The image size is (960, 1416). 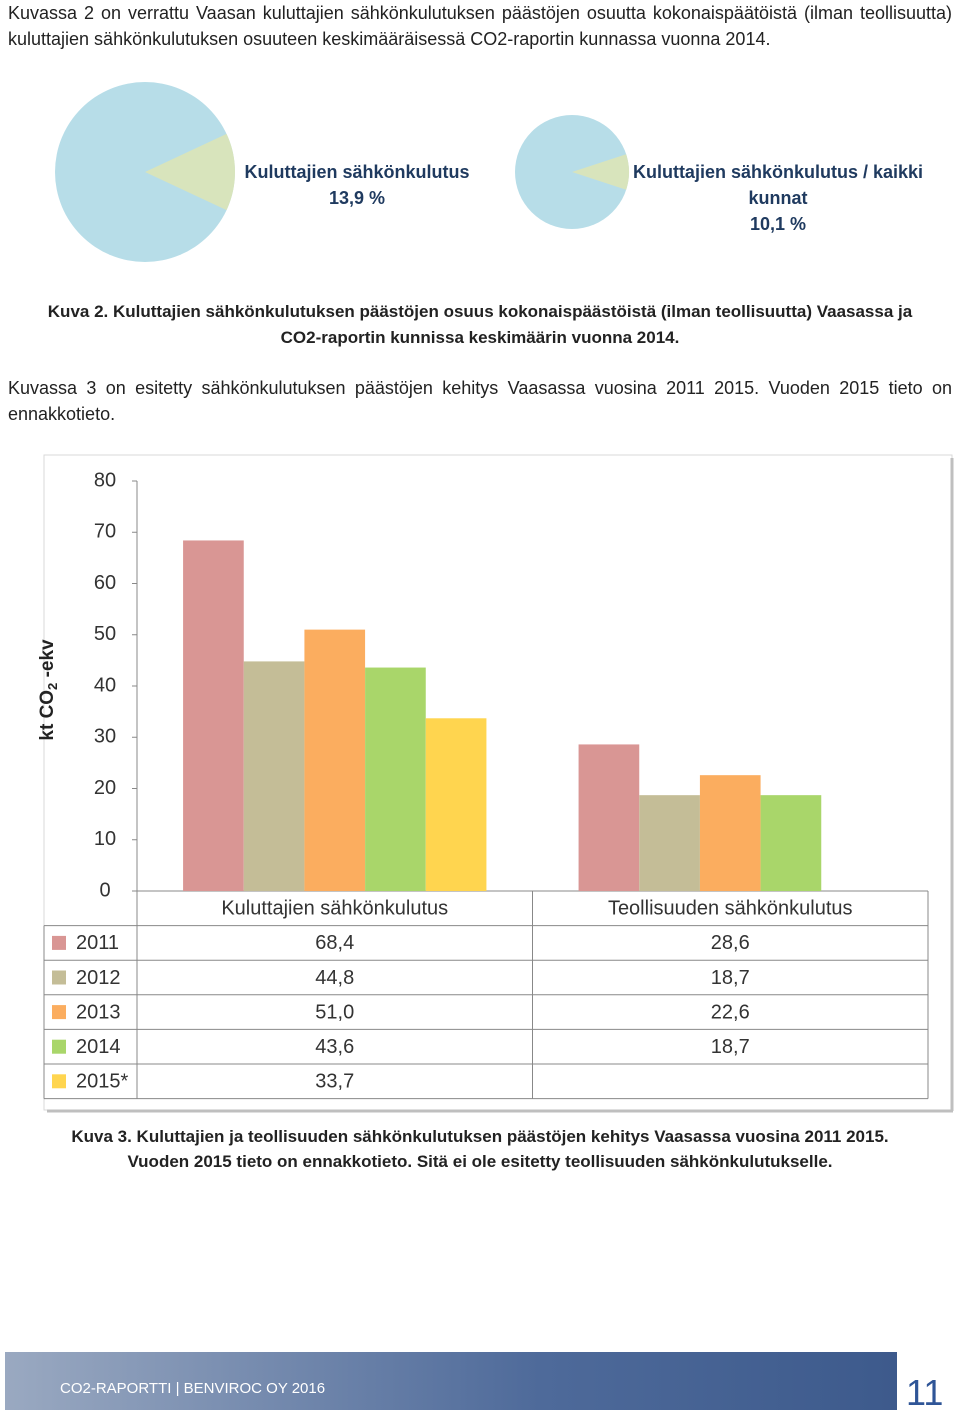 I want to click on y-label-text: kt CO, so click(x=47, y=715).